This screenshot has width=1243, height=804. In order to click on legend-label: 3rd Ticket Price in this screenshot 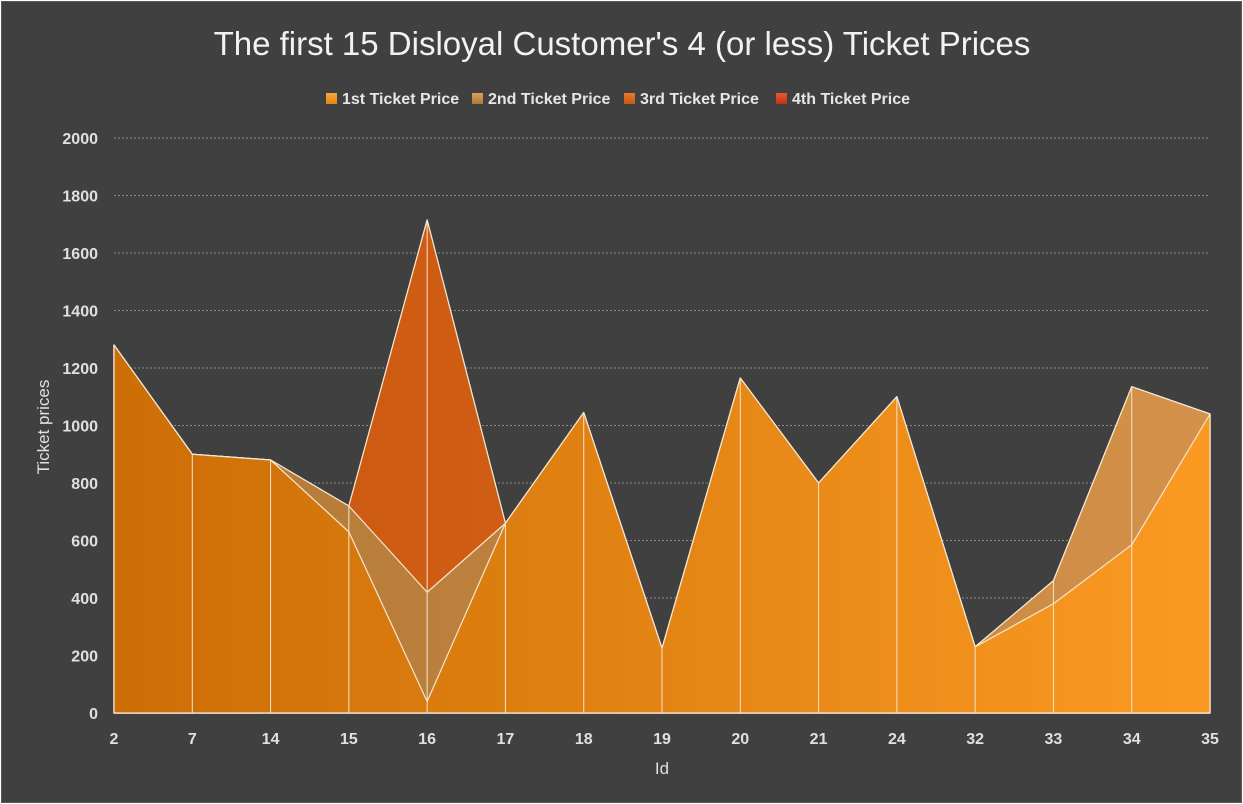, I will do `click(699, 99)`.